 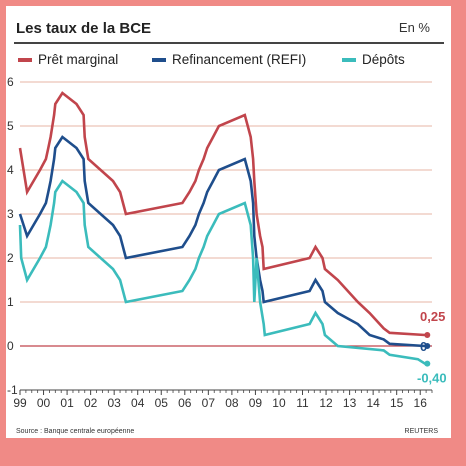 I want to click on y-tick-label: 2, so click(x=10, y=258).